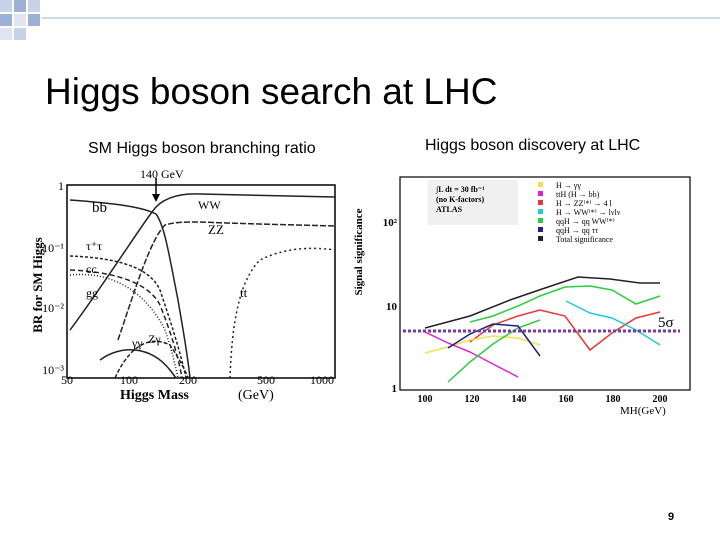 This screenshot has width=720, height=540. I want to click on legend-entry: Total significance, so click(584, 239).